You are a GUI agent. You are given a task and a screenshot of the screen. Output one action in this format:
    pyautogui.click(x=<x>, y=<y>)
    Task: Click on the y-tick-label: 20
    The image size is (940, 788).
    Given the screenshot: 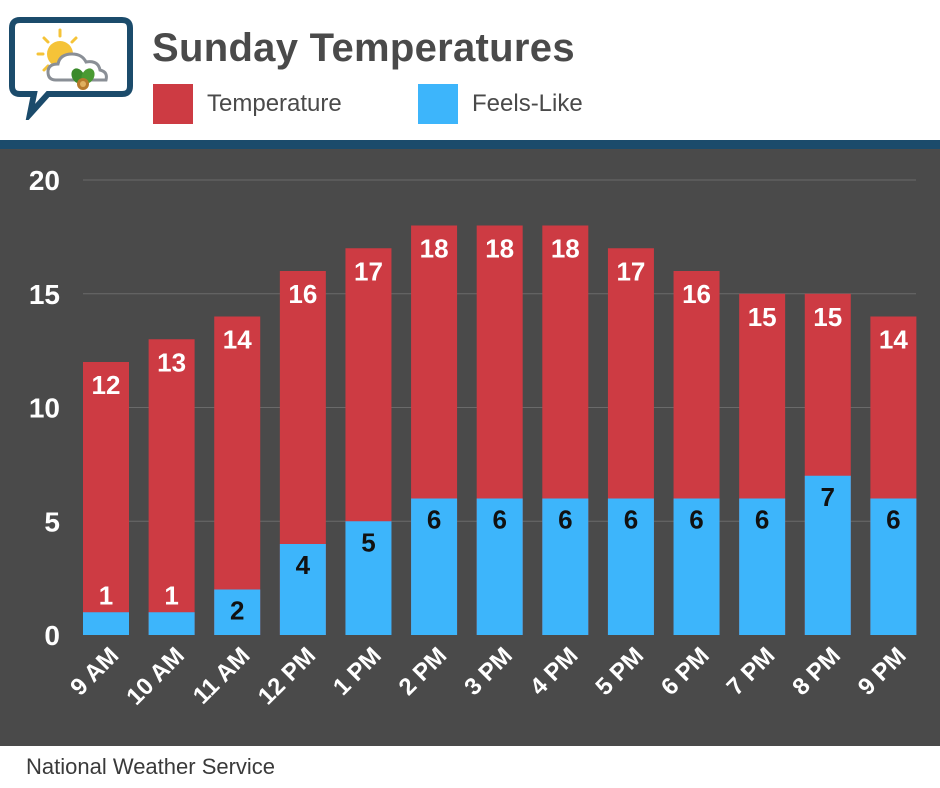 What is the action you would take?
    pyautogui.click(x=44, y=180)
    